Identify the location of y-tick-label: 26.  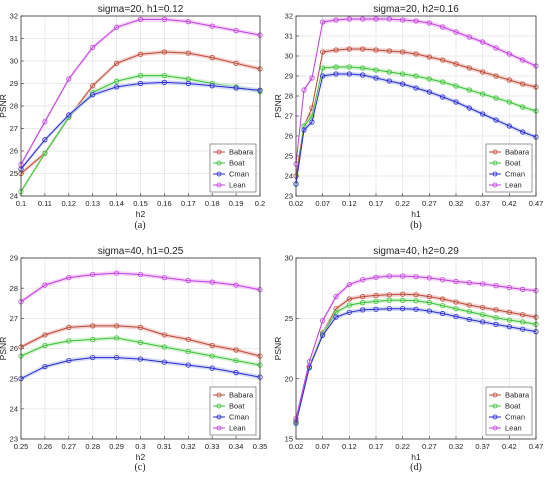
(14, 348).